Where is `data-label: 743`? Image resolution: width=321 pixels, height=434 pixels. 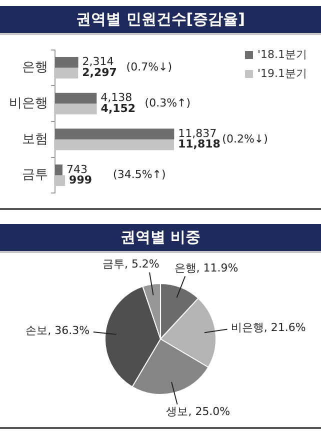
data-label: 743 is located at coordinates (77, 169).